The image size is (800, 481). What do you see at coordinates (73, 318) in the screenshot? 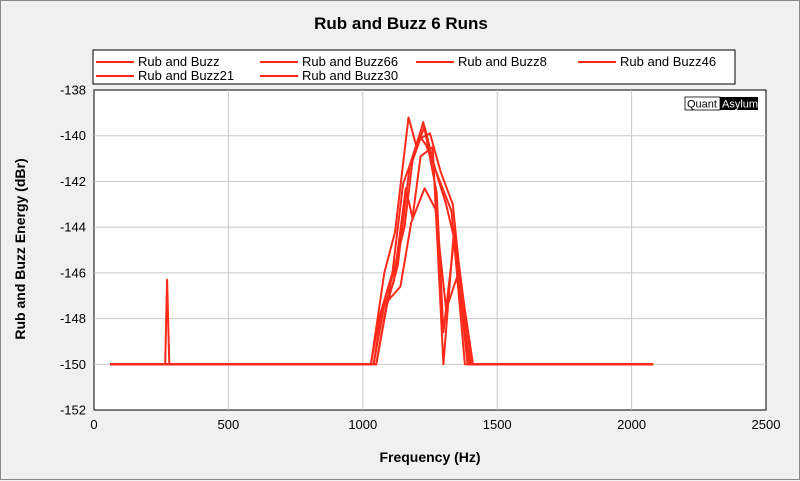
I see `y-tick-label: -148` at bounding box center [73, 318].